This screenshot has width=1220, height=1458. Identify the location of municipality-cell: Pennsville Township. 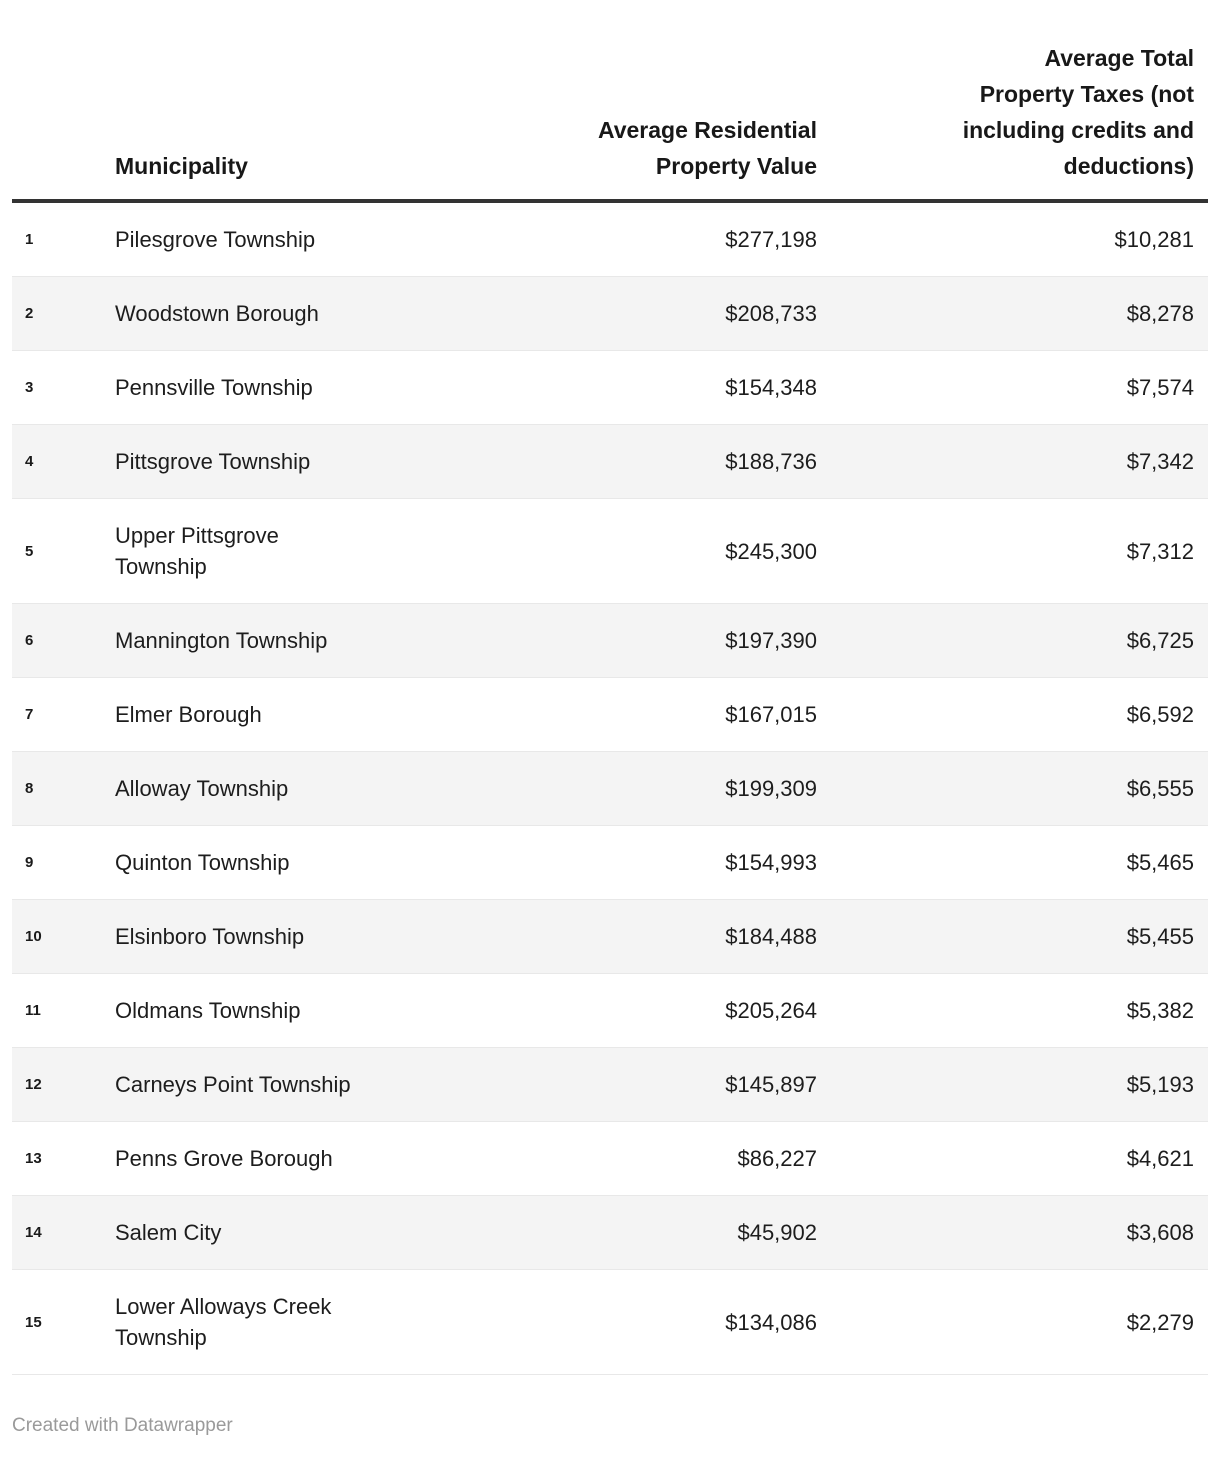
(280, 387).